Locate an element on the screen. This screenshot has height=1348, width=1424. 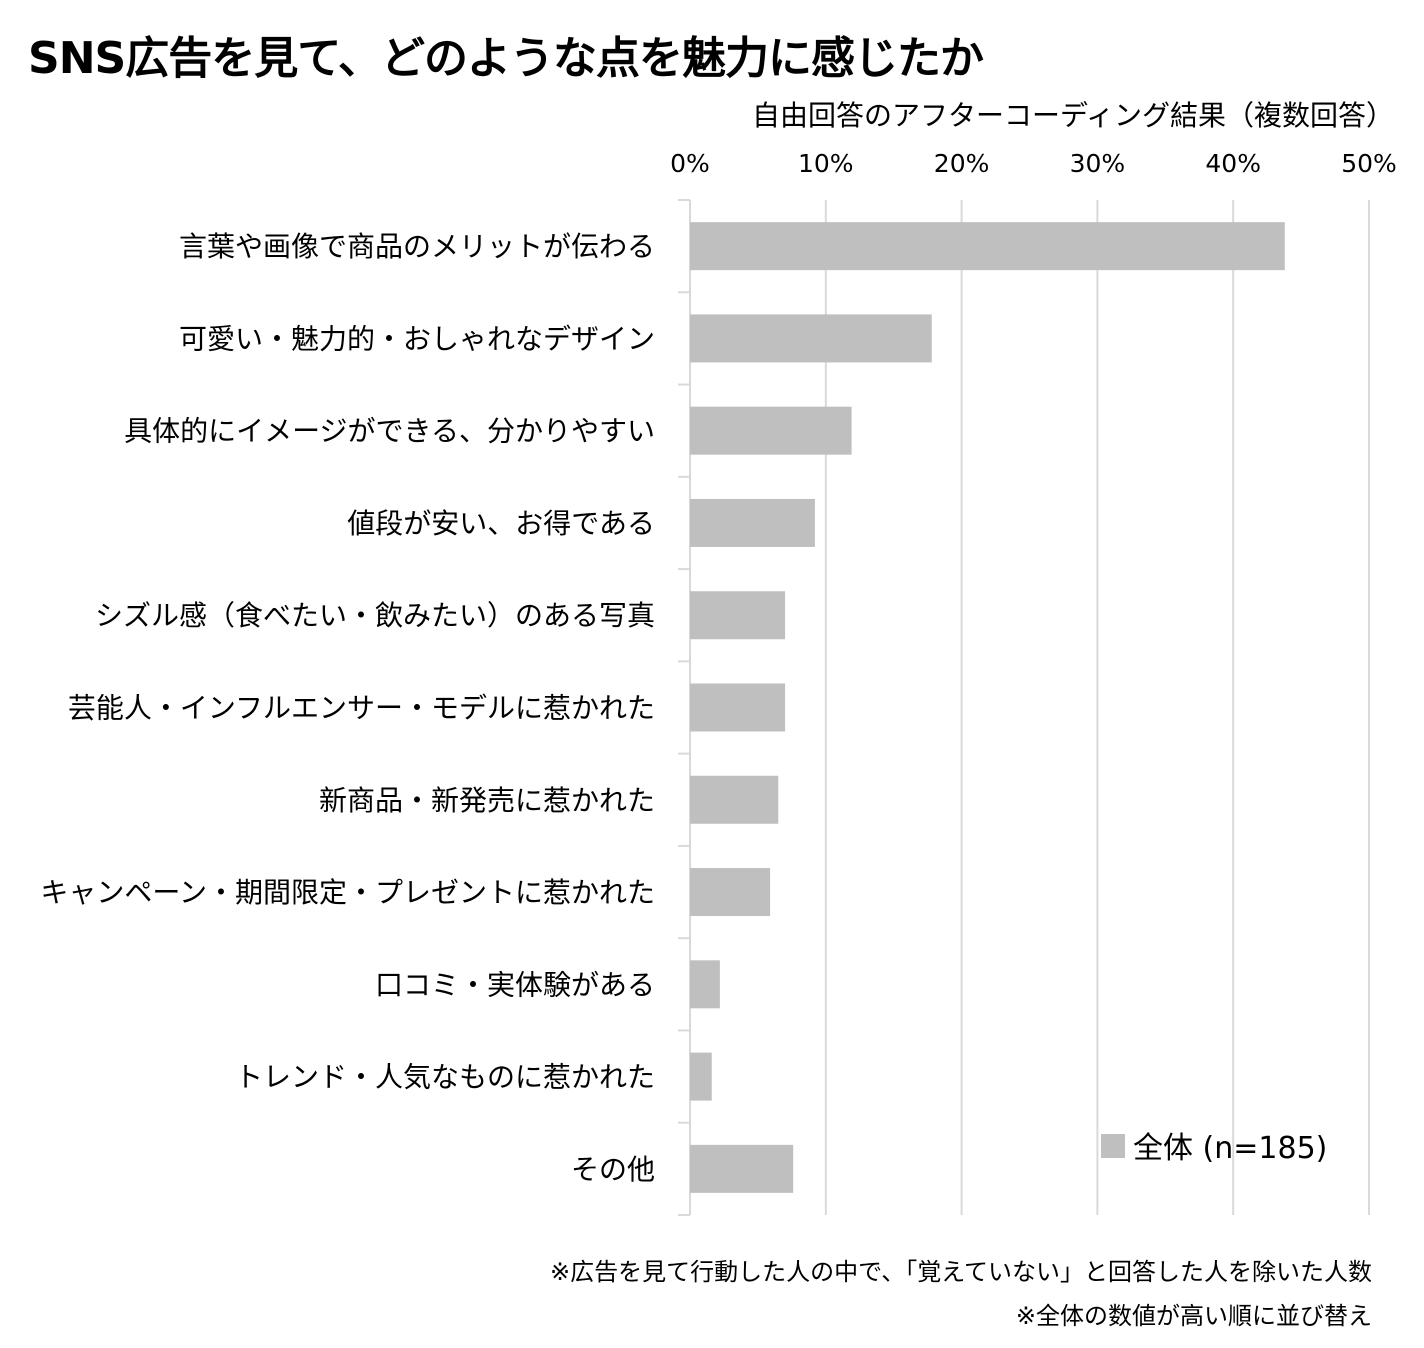
category-label: その他 is located at coordinates (613, 1169).